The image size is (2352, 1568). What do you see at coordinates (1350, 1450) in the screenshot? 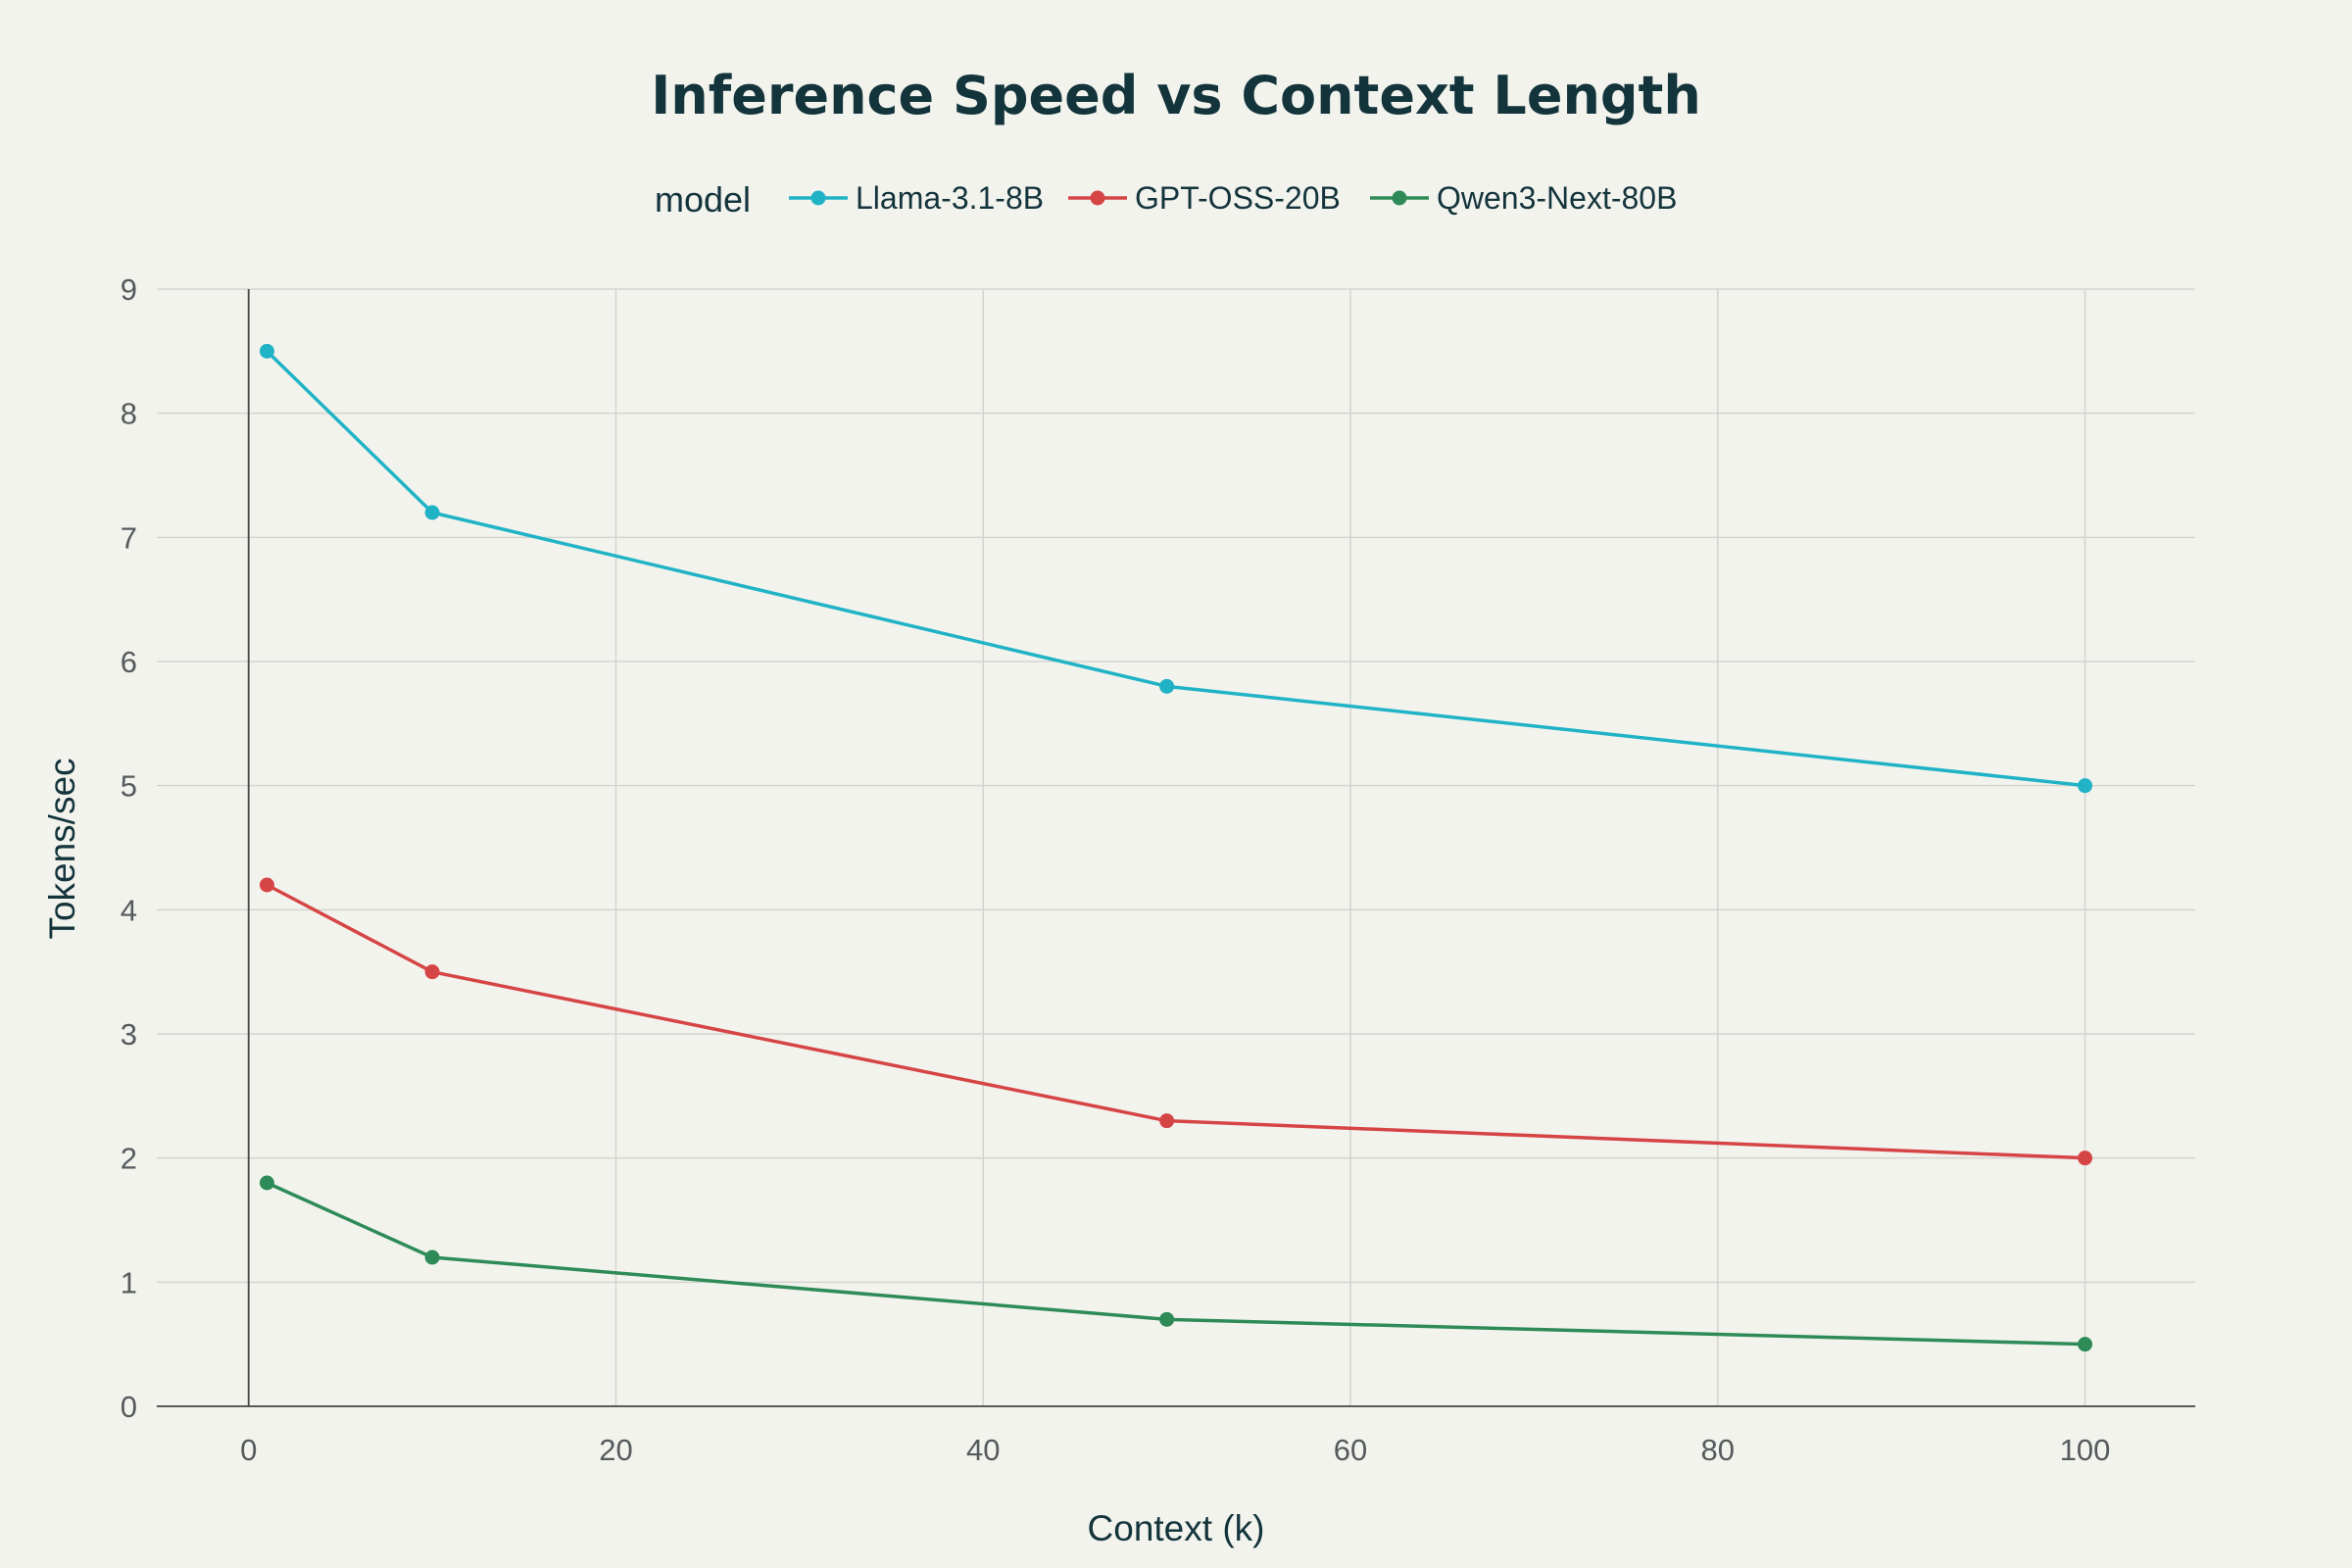
I see `x-tick-label: 60` at bounding box center [1350, 1450].